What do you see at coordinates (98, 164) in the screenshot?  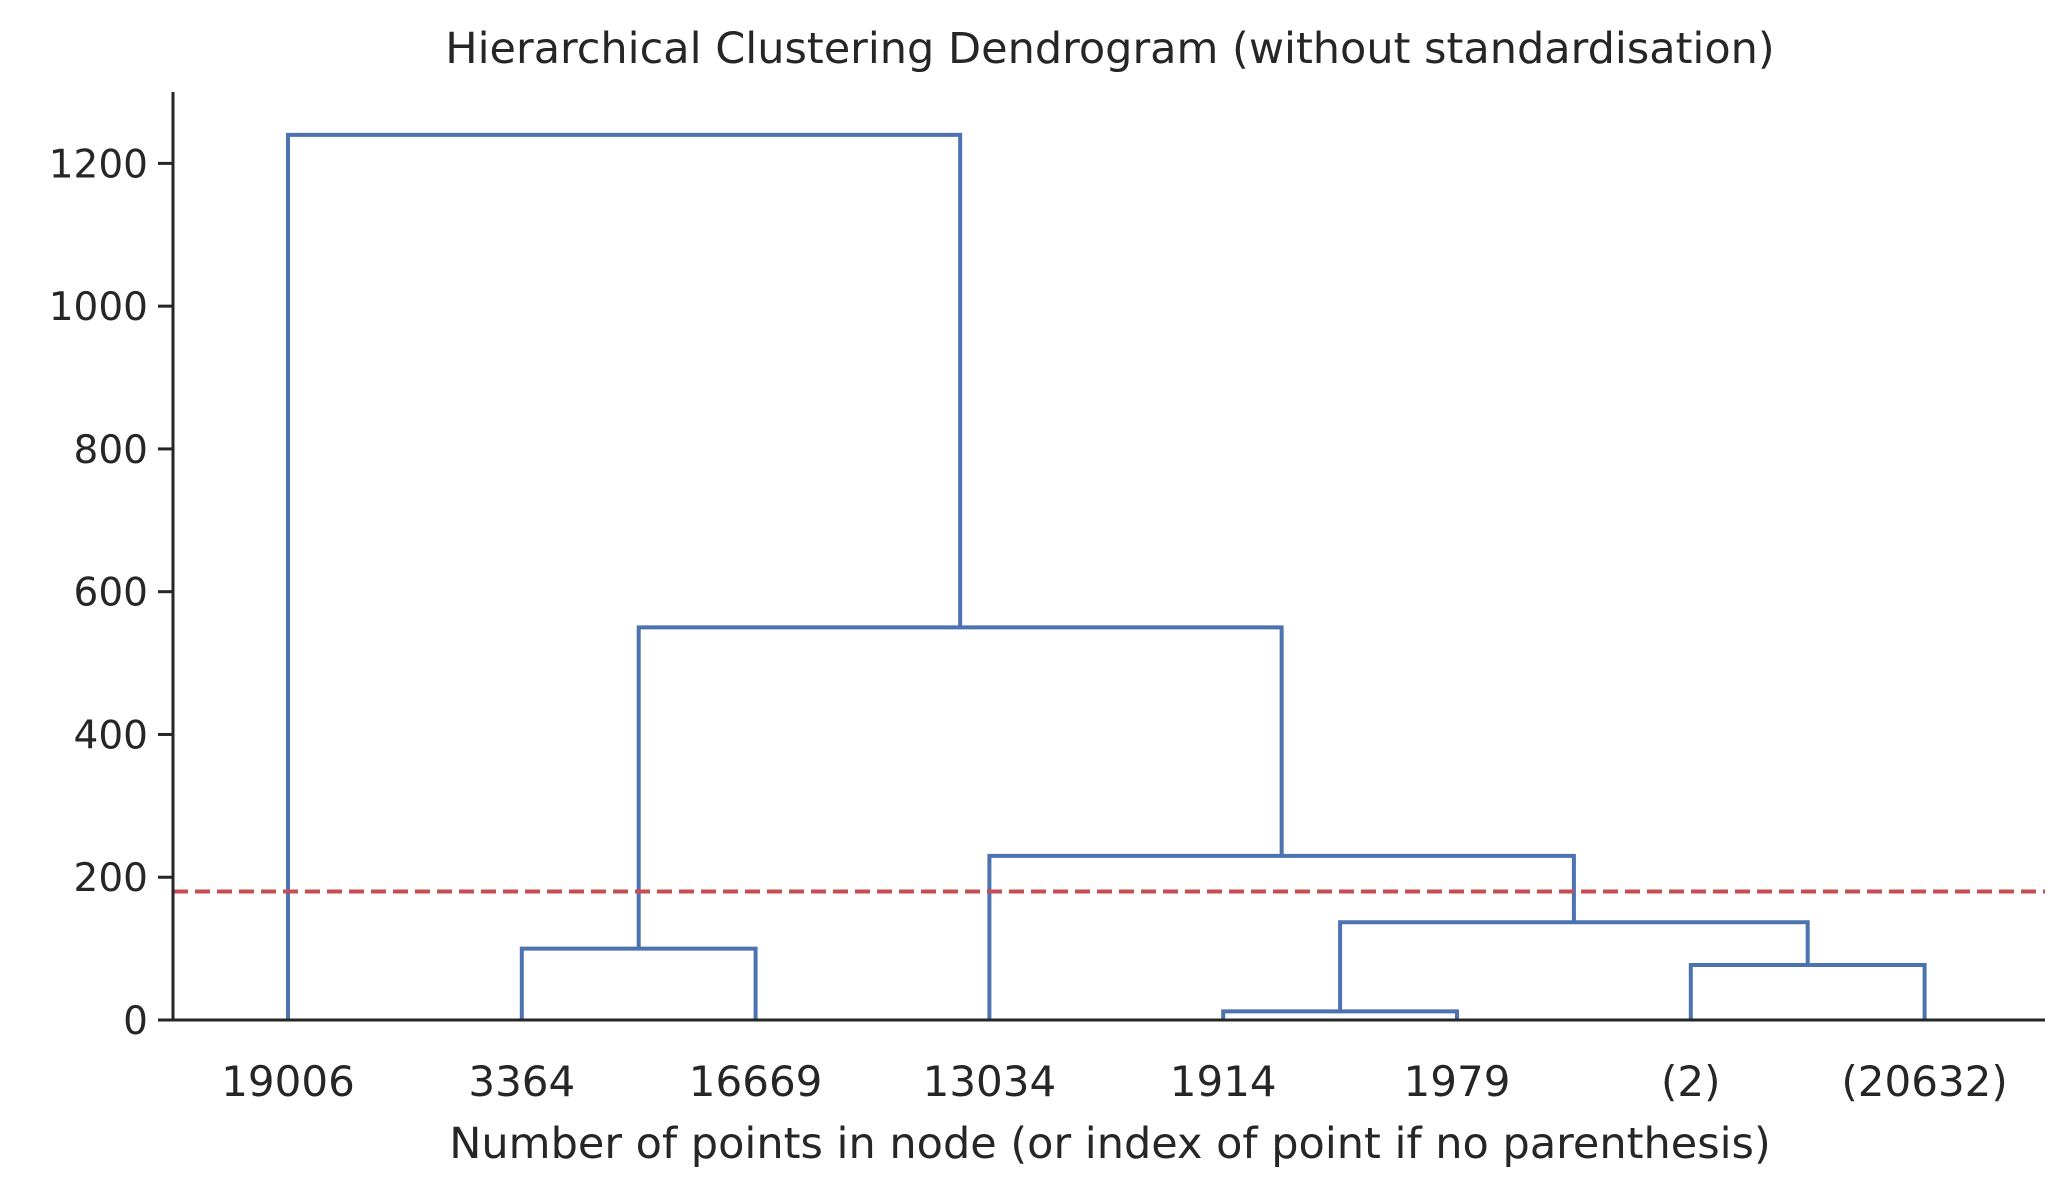 I see `y-tick-label: 1200` at bounding box center [98, 164].